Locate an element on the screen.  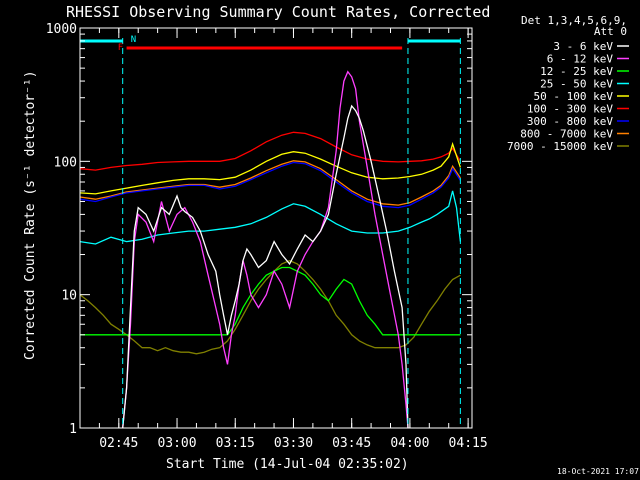
legend-label-6: 300 - 800 keV is located at coordinates (570, 121).